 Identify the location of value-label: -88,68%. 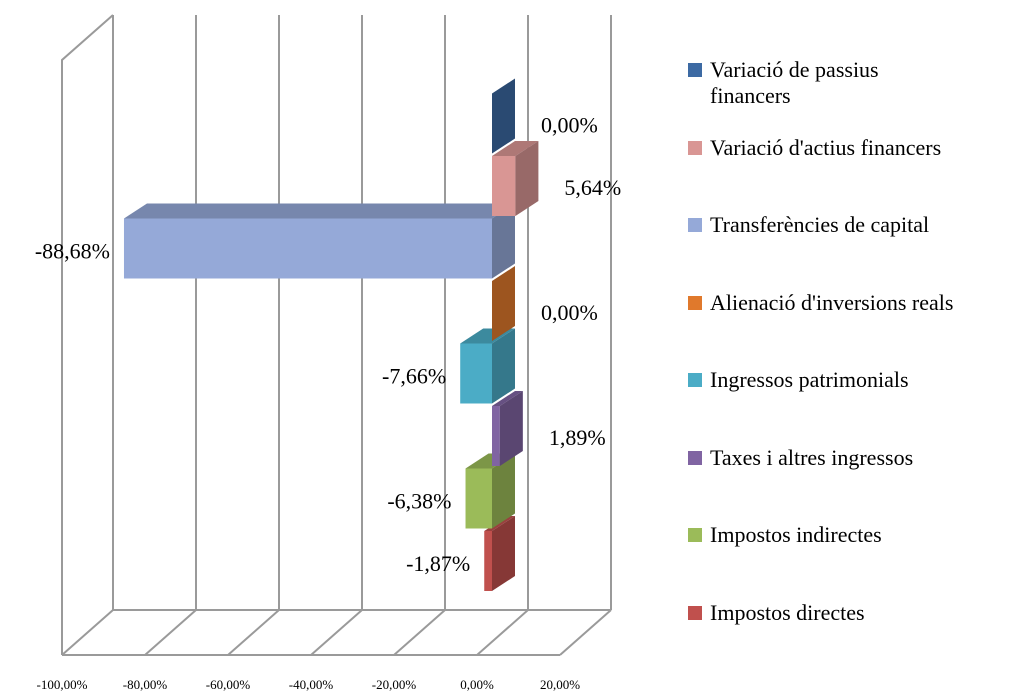
(72, 251).